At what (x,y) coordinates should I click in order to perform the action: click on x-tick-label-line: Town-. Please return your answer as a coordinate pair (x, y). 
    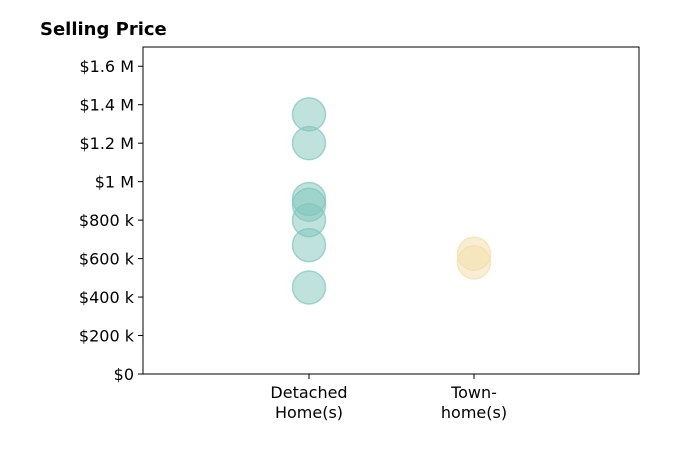
    Looking at the image, I should click on (473, 392).